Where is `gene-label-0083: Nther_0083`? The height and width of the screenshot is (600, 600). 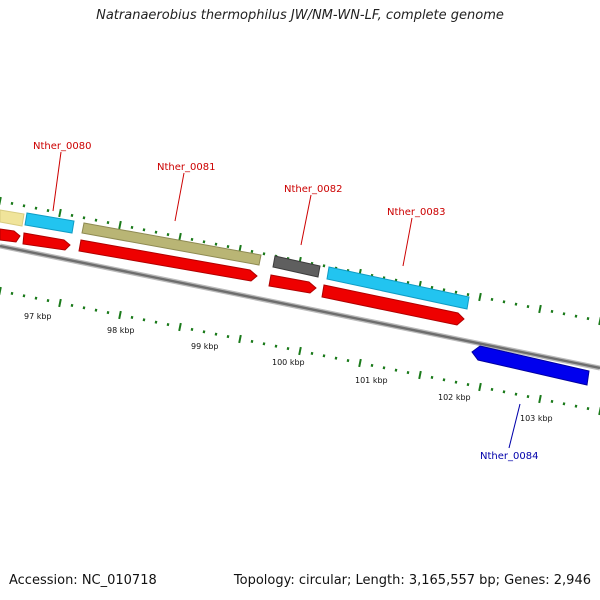
gene-label-0083: Nther_0083 is located at coordinates (416, 212).